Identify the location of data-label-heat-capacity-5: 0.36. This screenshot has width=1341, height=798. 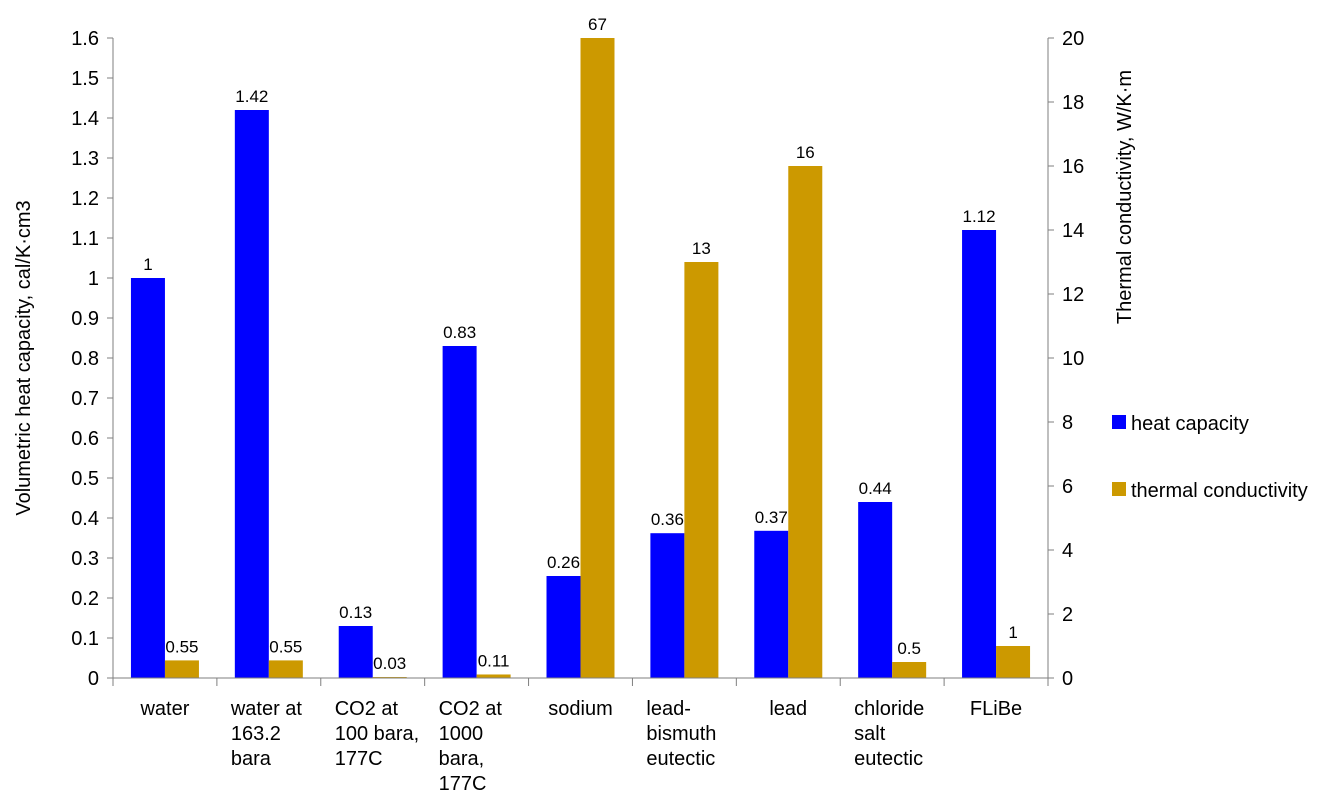
(667, 519).